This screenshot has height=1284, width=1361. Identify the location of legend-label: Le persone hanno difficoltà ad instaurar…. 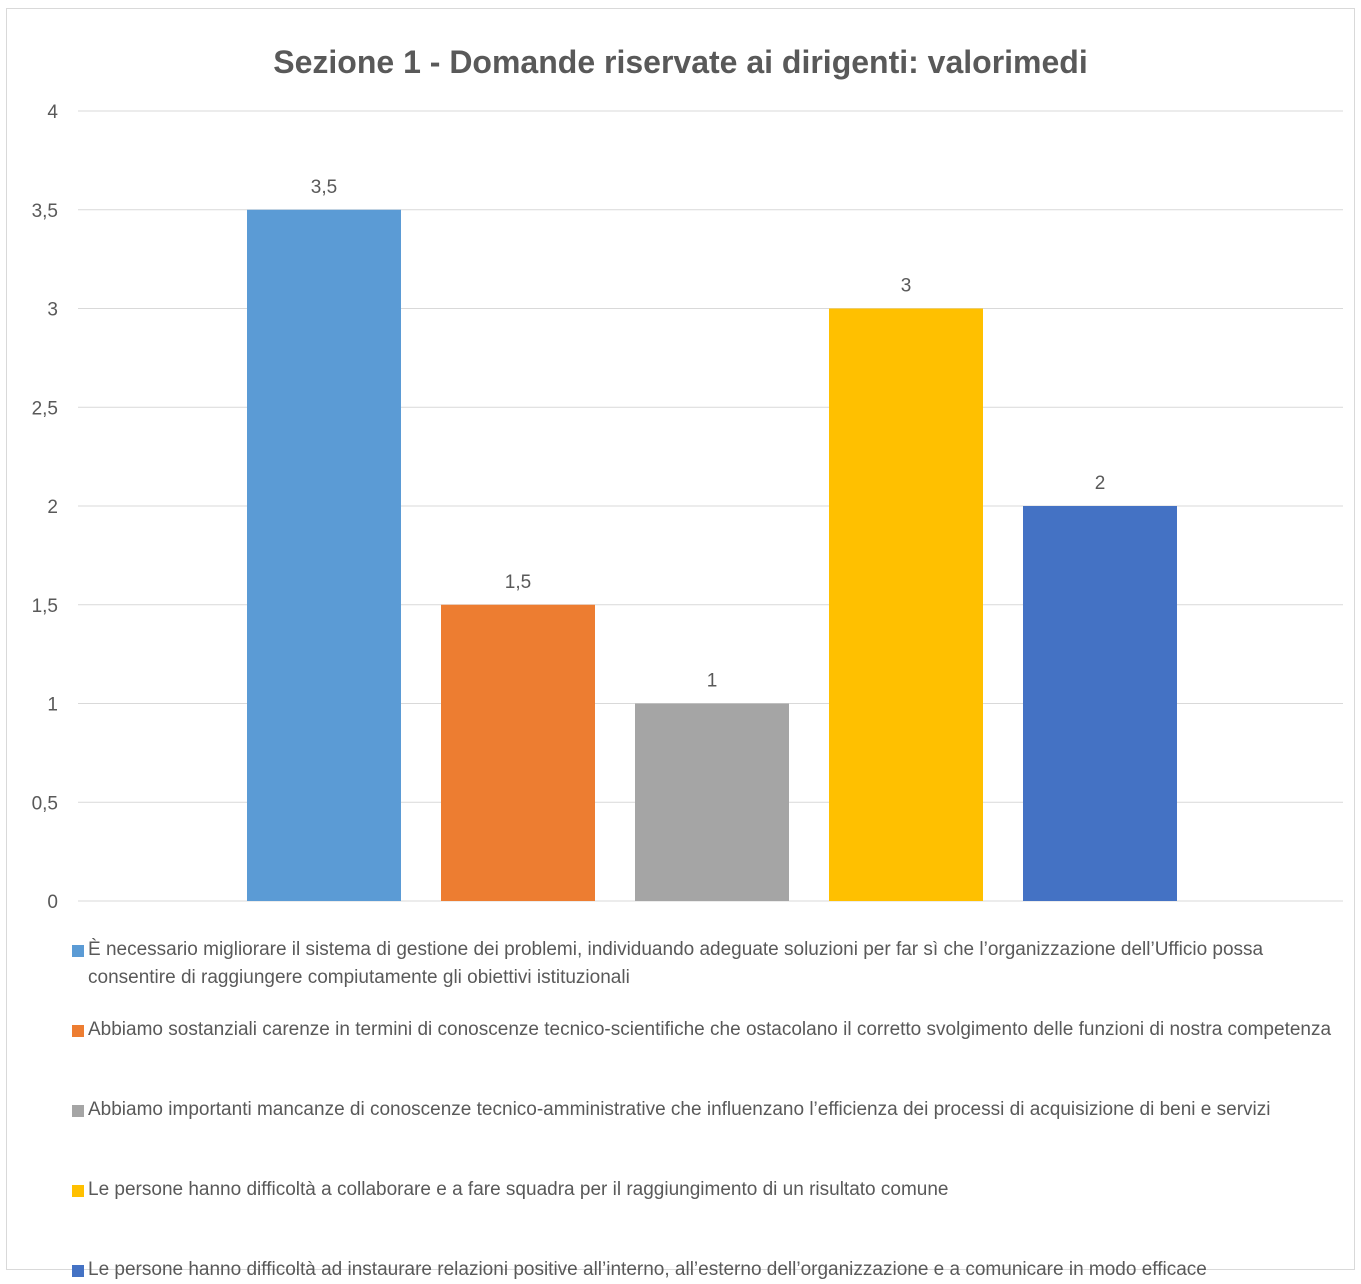
(704, 1270).